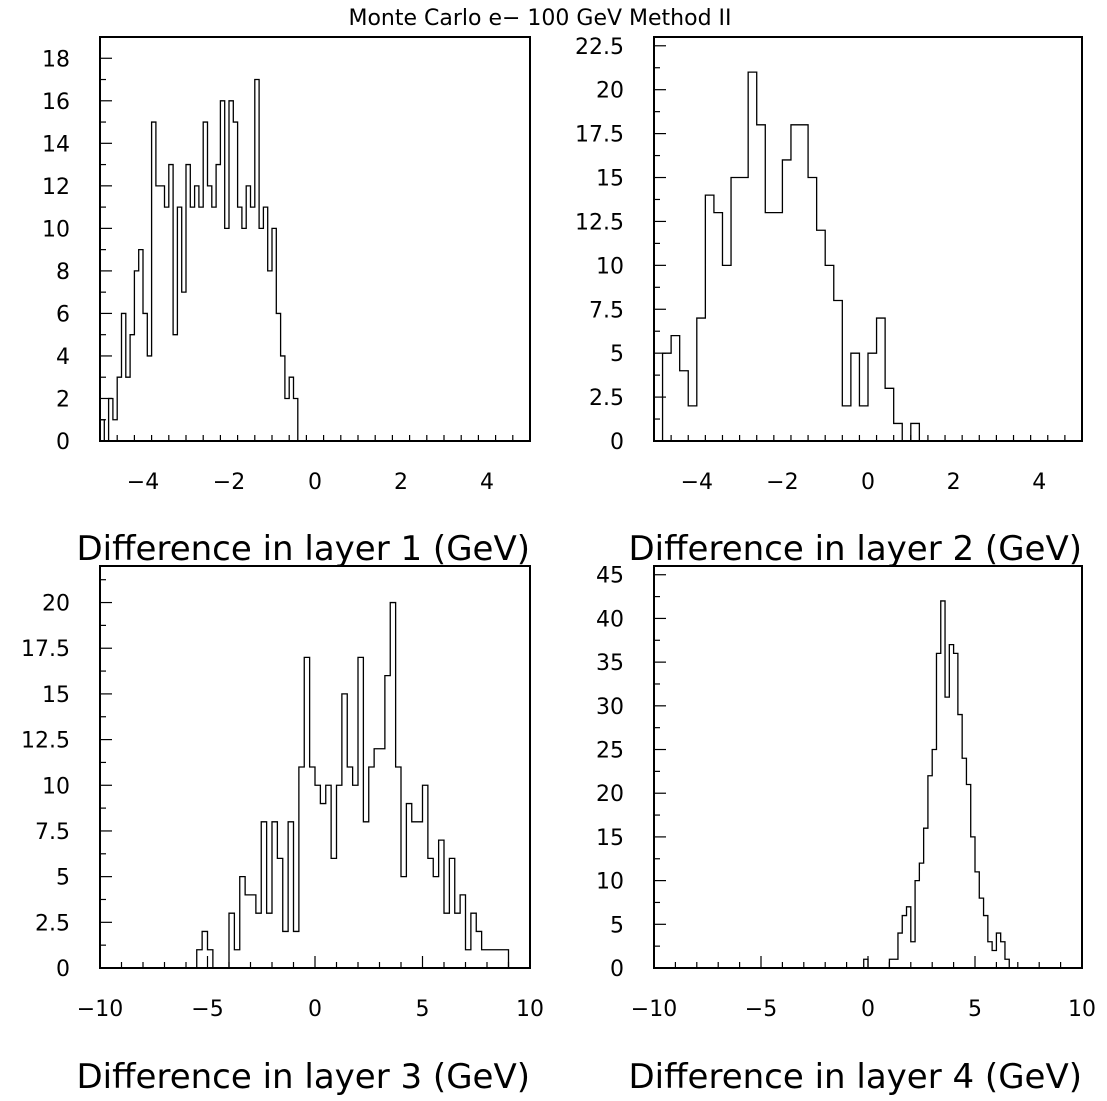 The image size is (1107, 1101). Describe the element at coordinates (304, 549) in the screenshot. I see `x-axis-label: Difference in layer 1 (GeV)` at that location.